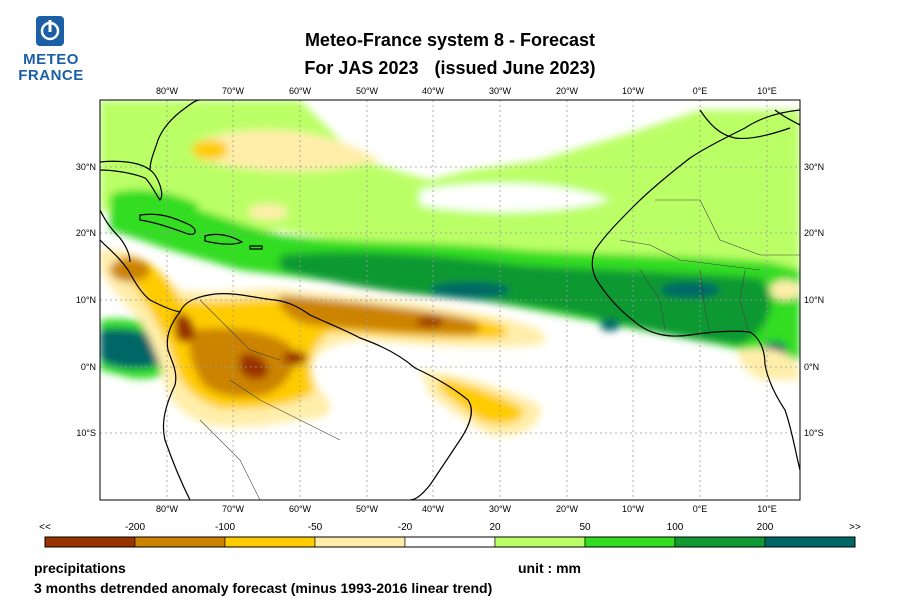 The height and width of the screenshot is (600, 900). I want to click on lat-label-right: 0°N, so click(811, 367).